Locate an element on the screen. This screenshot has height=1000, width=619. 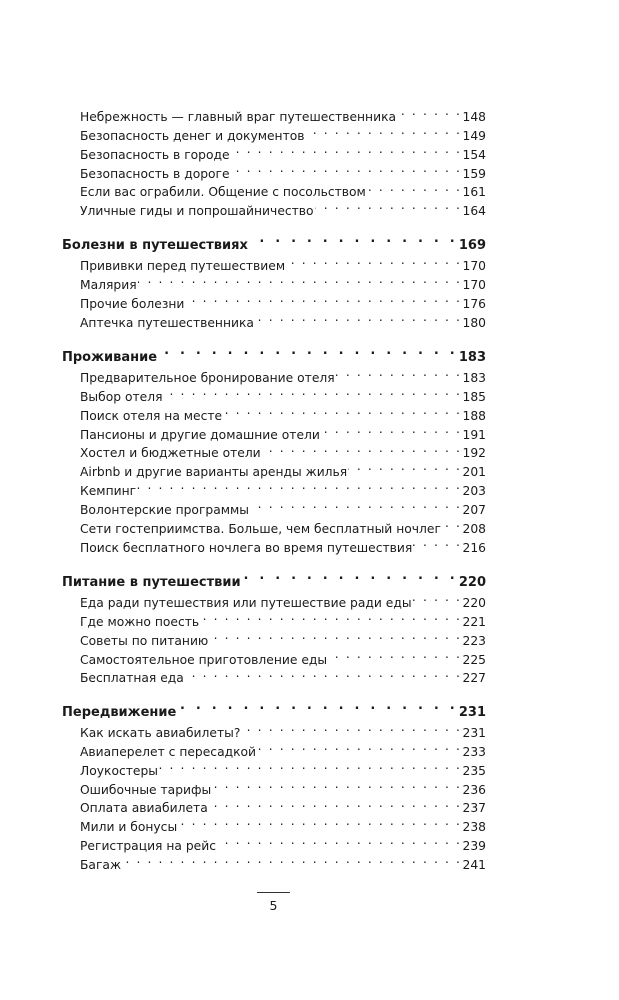
entry-page: 235 is located at coordinates (474, 770).